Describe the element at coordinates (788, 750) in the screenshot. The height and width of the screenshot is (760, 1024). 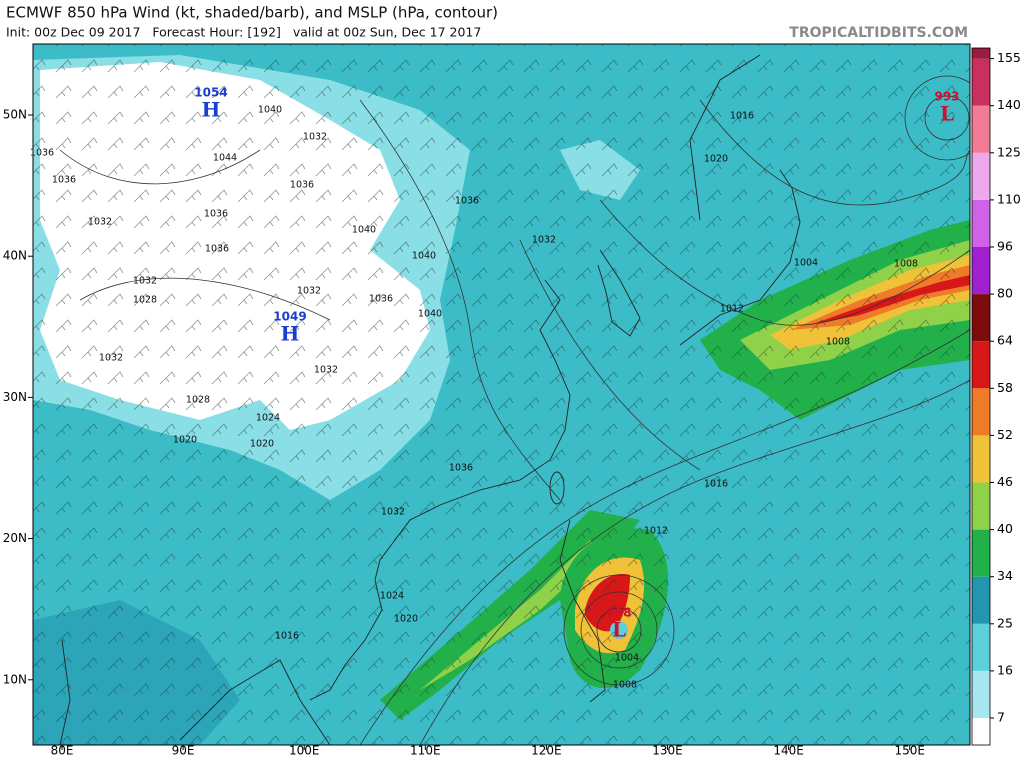
I see `lon-label: 140E` at that location.